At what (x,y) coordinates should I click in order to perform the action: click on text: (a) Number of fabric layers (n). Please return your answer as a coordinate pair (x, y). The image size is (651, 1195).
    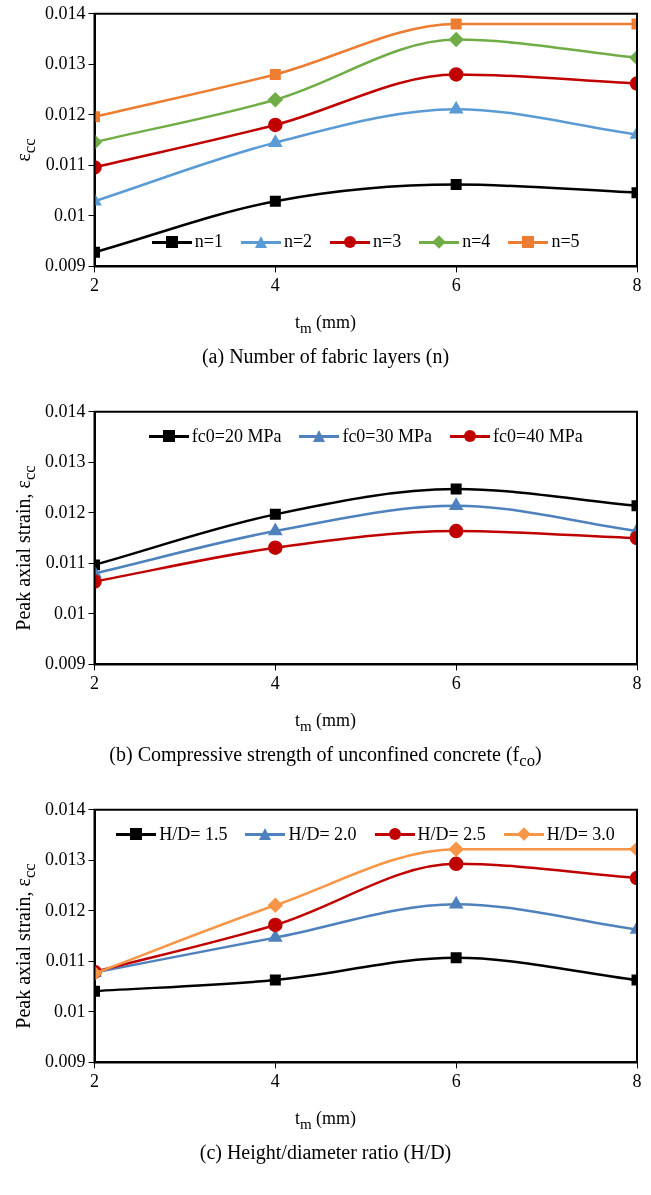
    Looking at the image, I should click on (325, 356).